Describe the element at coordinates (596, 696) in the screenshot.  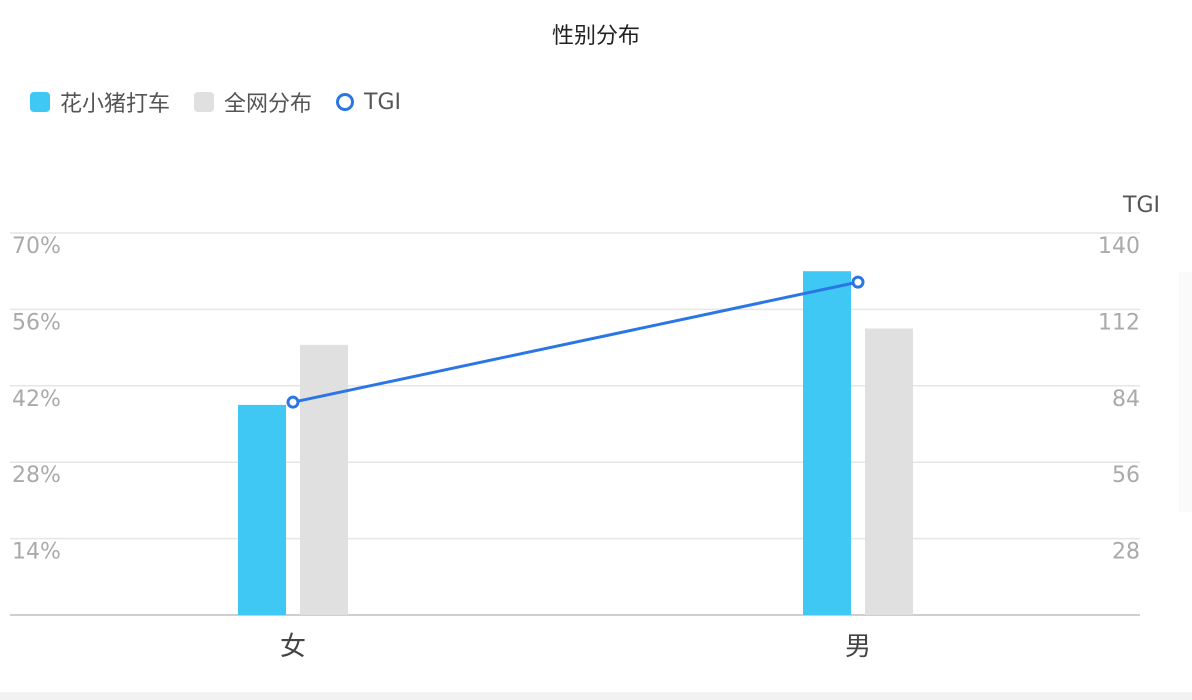
I see `bottom-divider` at that location.